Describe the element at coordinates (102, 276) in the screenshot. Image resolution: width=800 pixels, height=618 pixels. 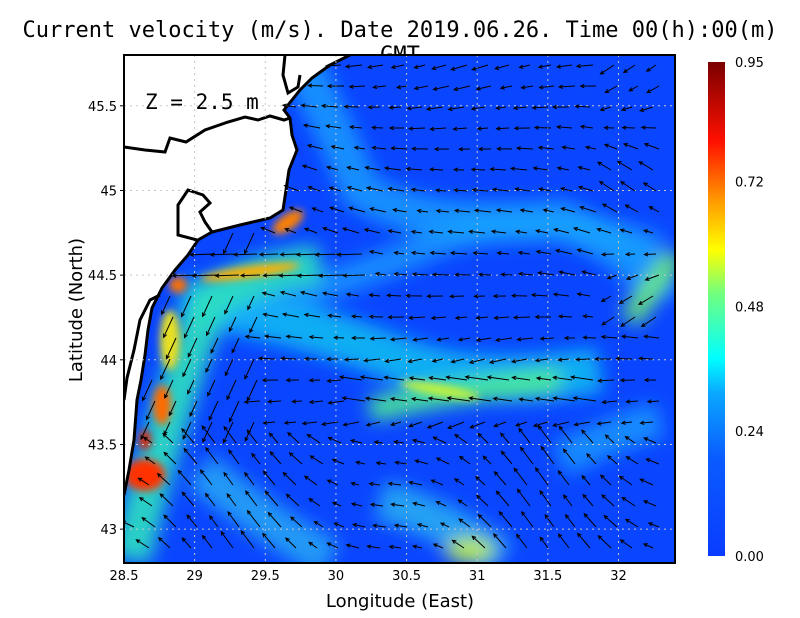
I see `y-tick-label: 44.5` at that location.